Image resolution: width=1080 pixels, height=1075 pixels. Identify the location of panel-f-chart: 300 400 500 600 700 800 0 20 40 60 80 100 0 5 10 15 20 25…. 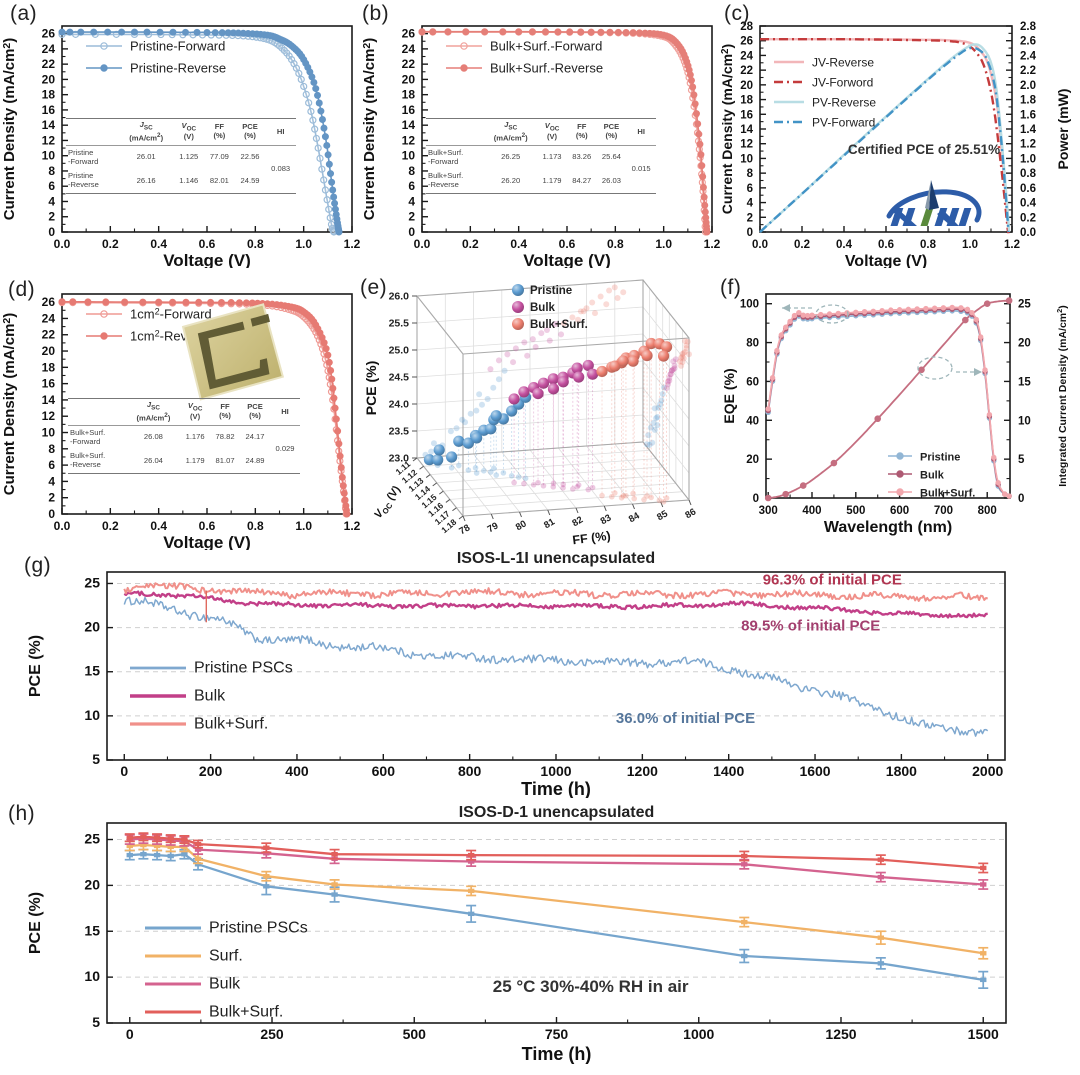
(895, 414).